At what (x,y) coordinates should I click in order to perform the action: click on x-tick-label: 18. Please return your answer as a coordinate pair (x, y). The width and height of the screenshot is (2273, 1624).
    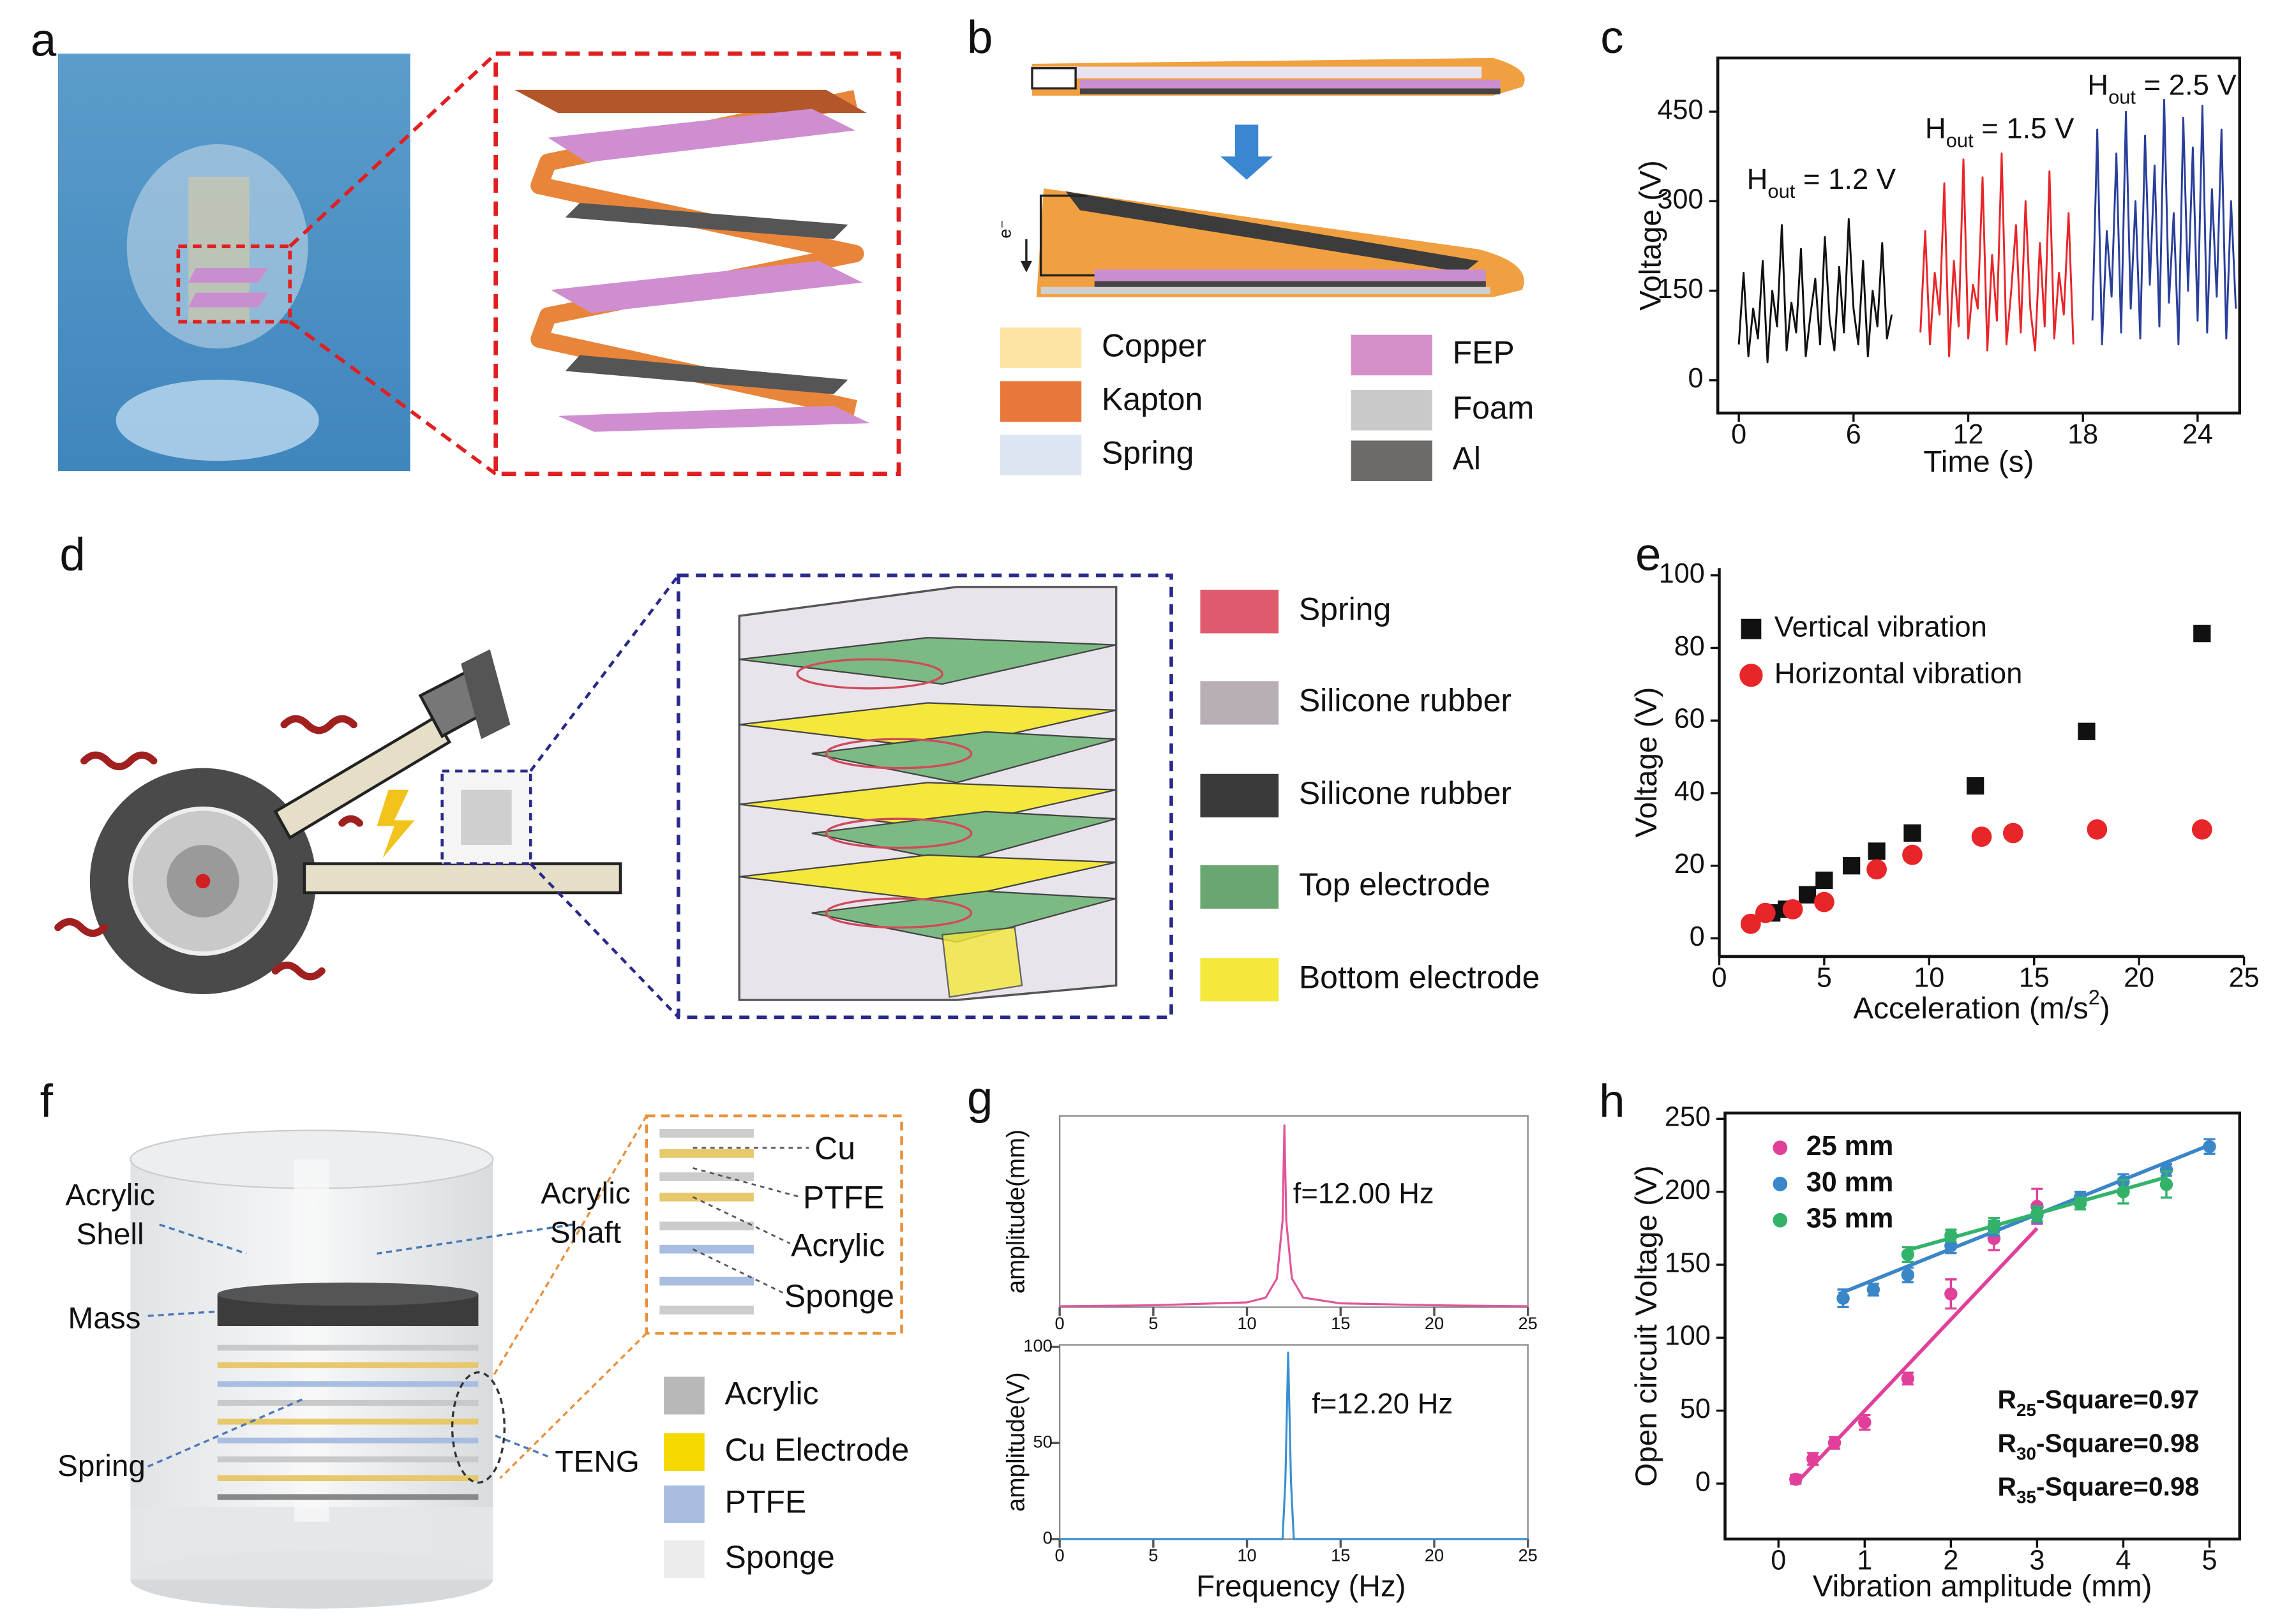
    Looking at the image, I should click on (2082, 435).